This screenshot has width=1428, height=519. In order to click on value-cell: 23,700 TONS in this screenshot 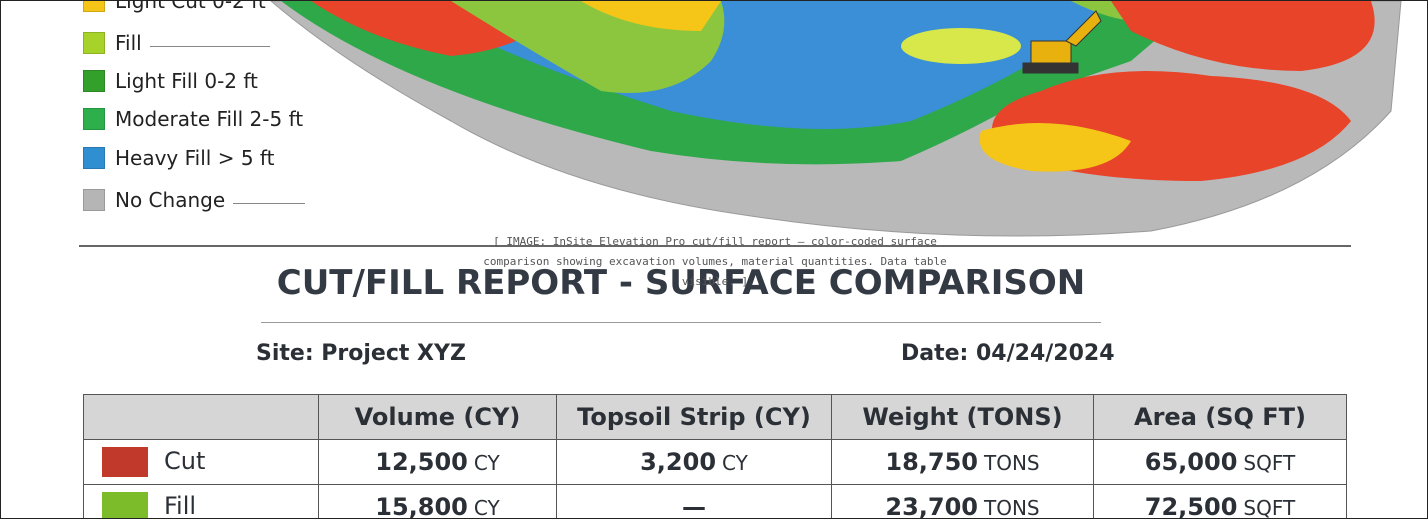, I will do `click(962, 501)`.